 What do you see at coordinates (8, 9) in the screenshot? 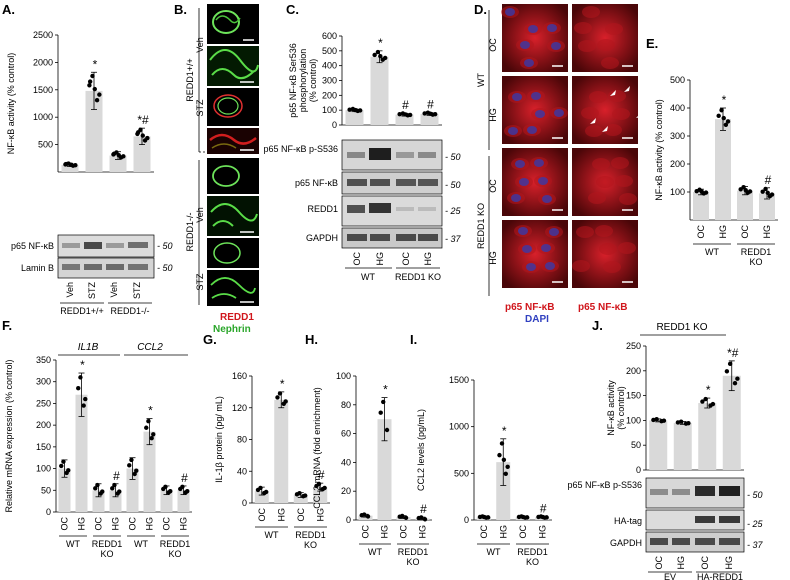
I see `panel-label-a: A.` at bounding box center [8, 9].